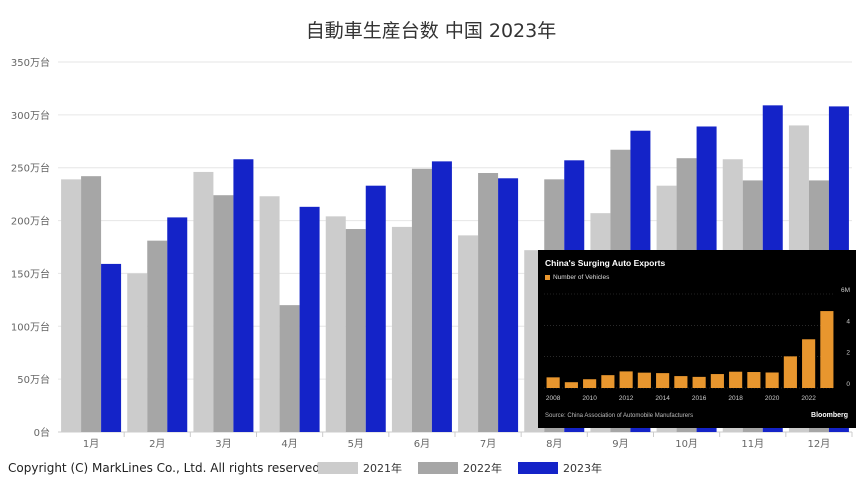  Describe the element at coordinates (30, 273) in the screenshot. I see `y-tick-label: 150万台` at that location.